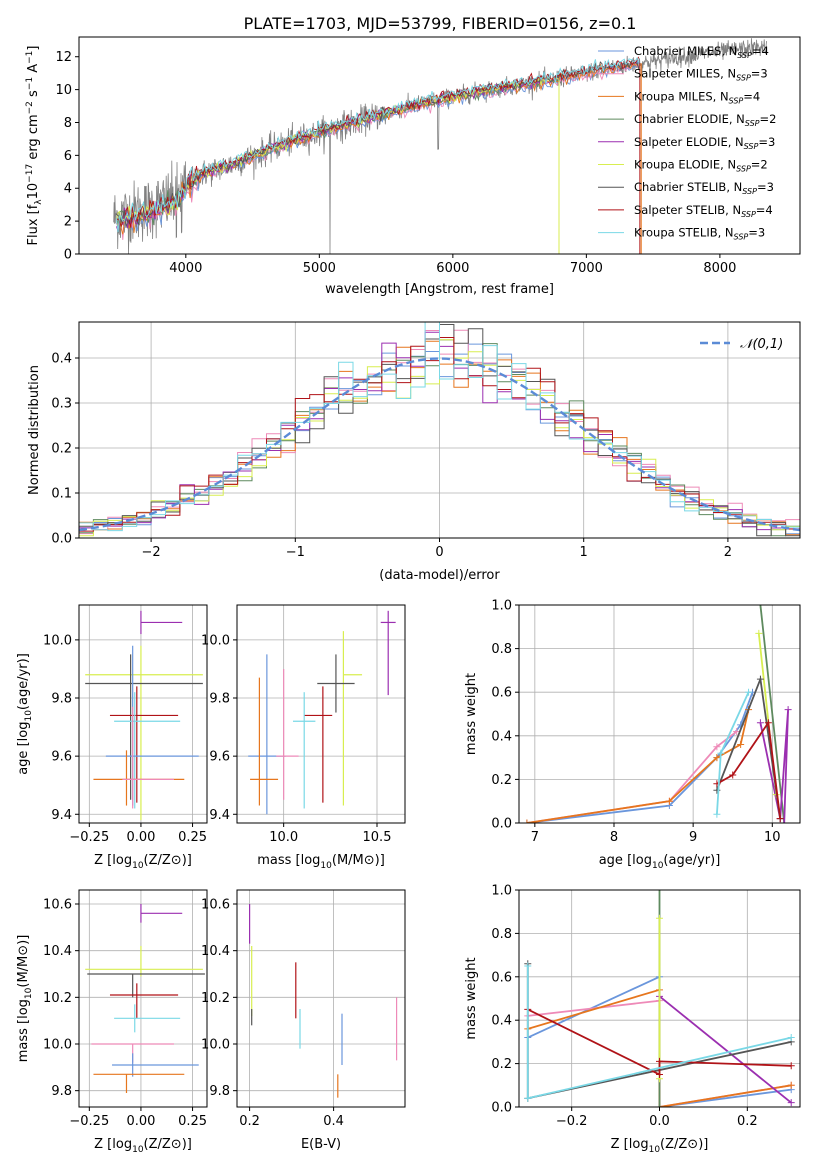 The width and height of the screenshot is (819, 1170). What do you see at coordinates (685, 74) in the screenshot?
I see `legend-label-text: Salpeter MILES, N` at bounding box center [685, 74].